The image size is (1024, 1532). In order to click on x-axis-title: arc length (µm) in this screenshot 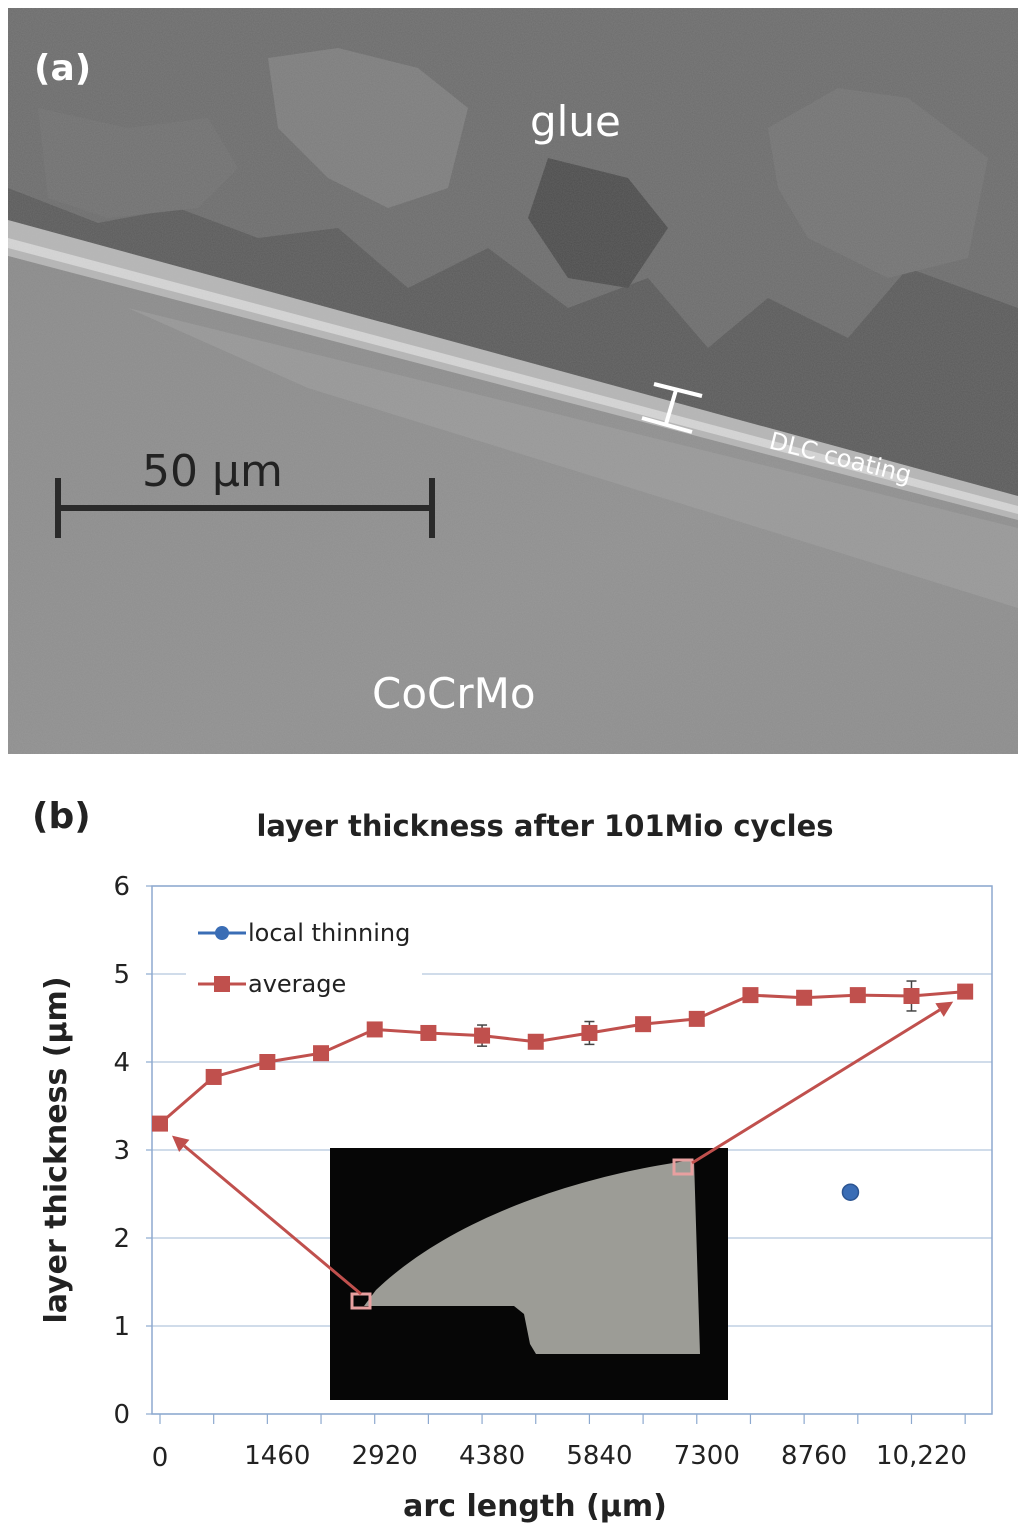, I will do `click(535, 1506)`.